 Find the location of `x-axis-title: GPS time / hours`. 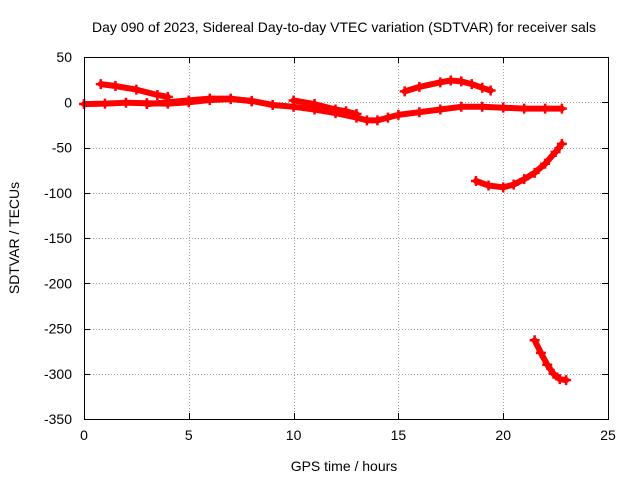

x-axis-title: GPS time / hours is located at coordinates (344, 466).